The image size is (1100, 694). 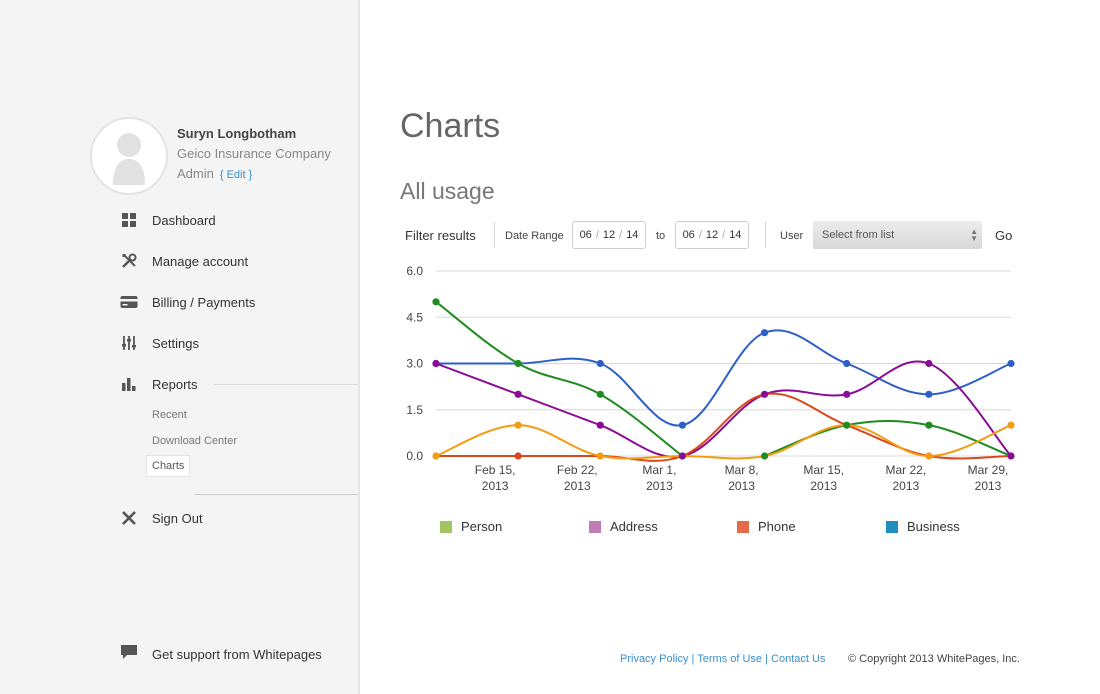 I want to click on nav-item-manage-account: Manage account, so click(x=184, y=261).